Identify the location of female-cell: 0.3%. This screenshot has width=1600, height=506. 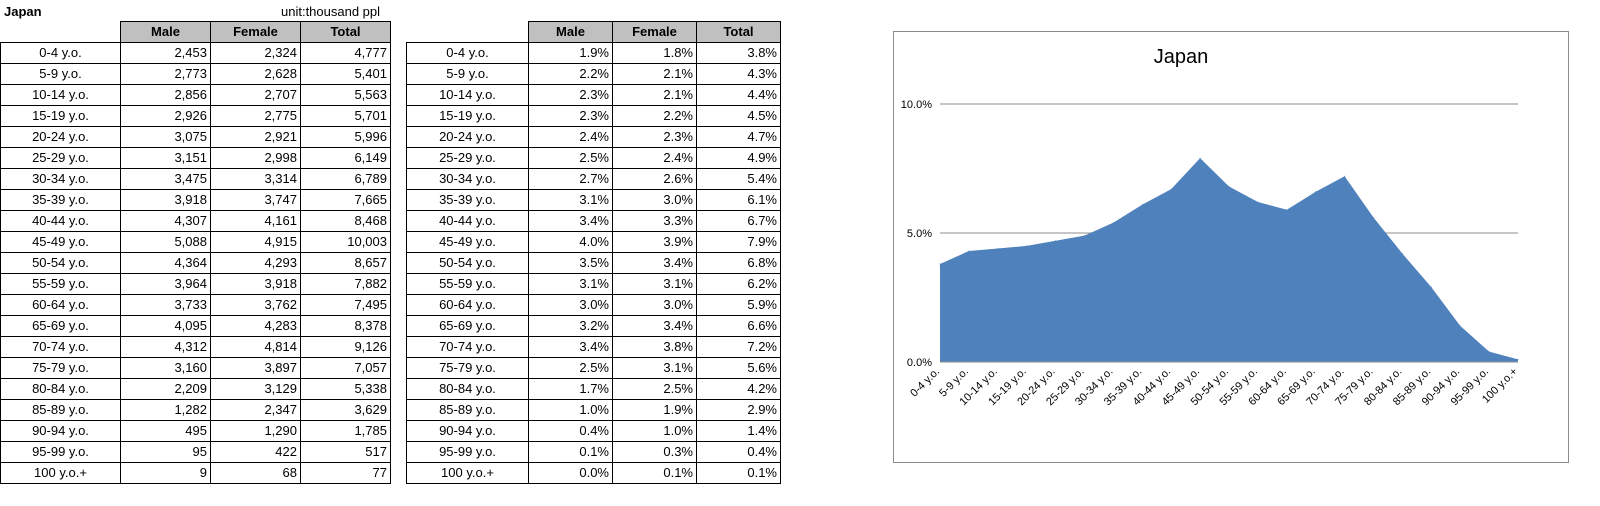
(654, 452).